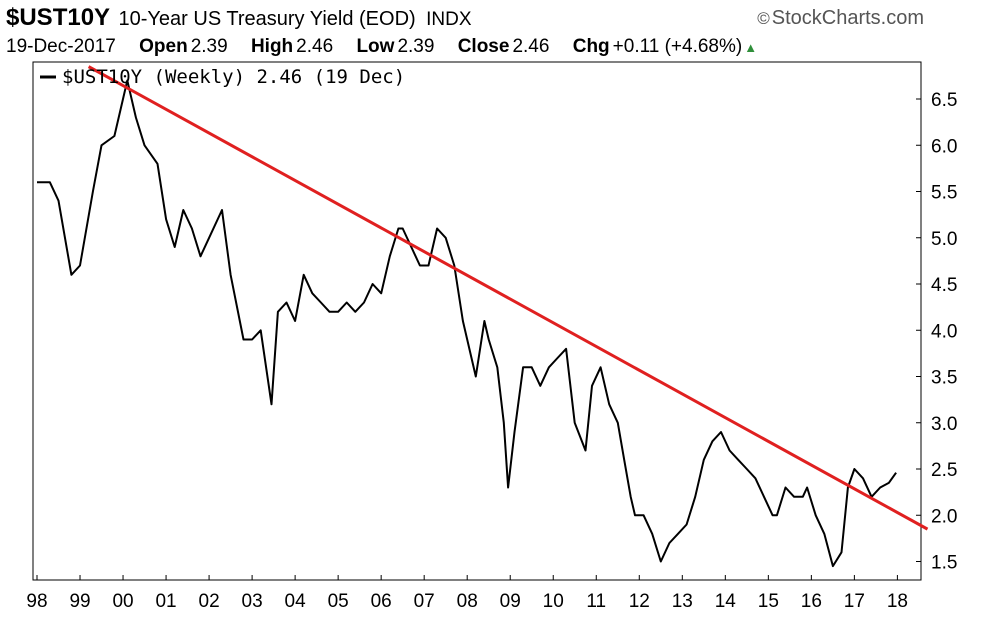 Image resolution: width=1000 pixels, height=617 pixels. Describe the element at coordinates (944, 100) in the screenshot. I see `y-tick-label: 6.5` at that location.